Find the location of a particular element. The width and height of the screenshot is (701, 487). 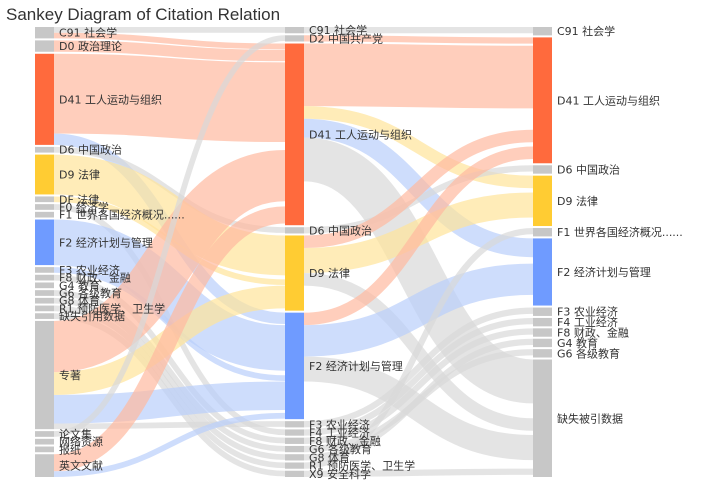

sankey-node-label: 论文集 is located at coordinates (75, 434).